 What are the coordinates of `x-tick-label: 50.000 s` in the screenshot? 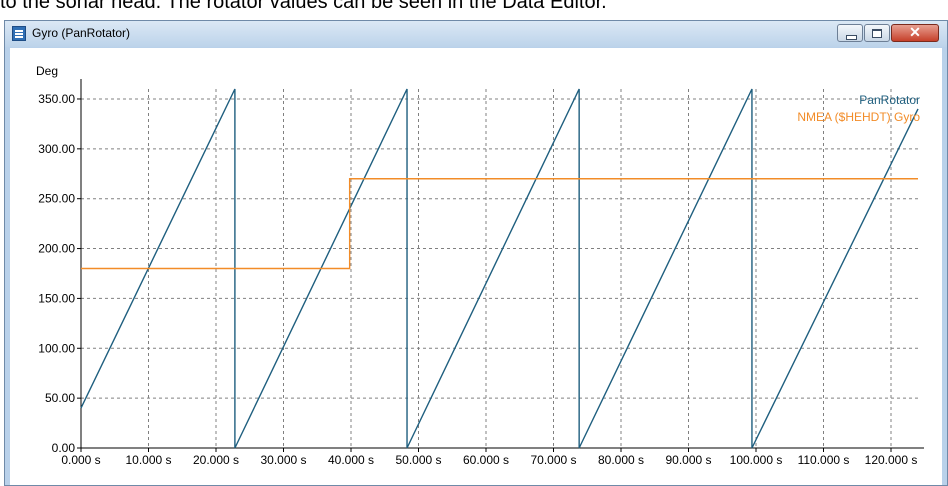 It's located at (418, 460).